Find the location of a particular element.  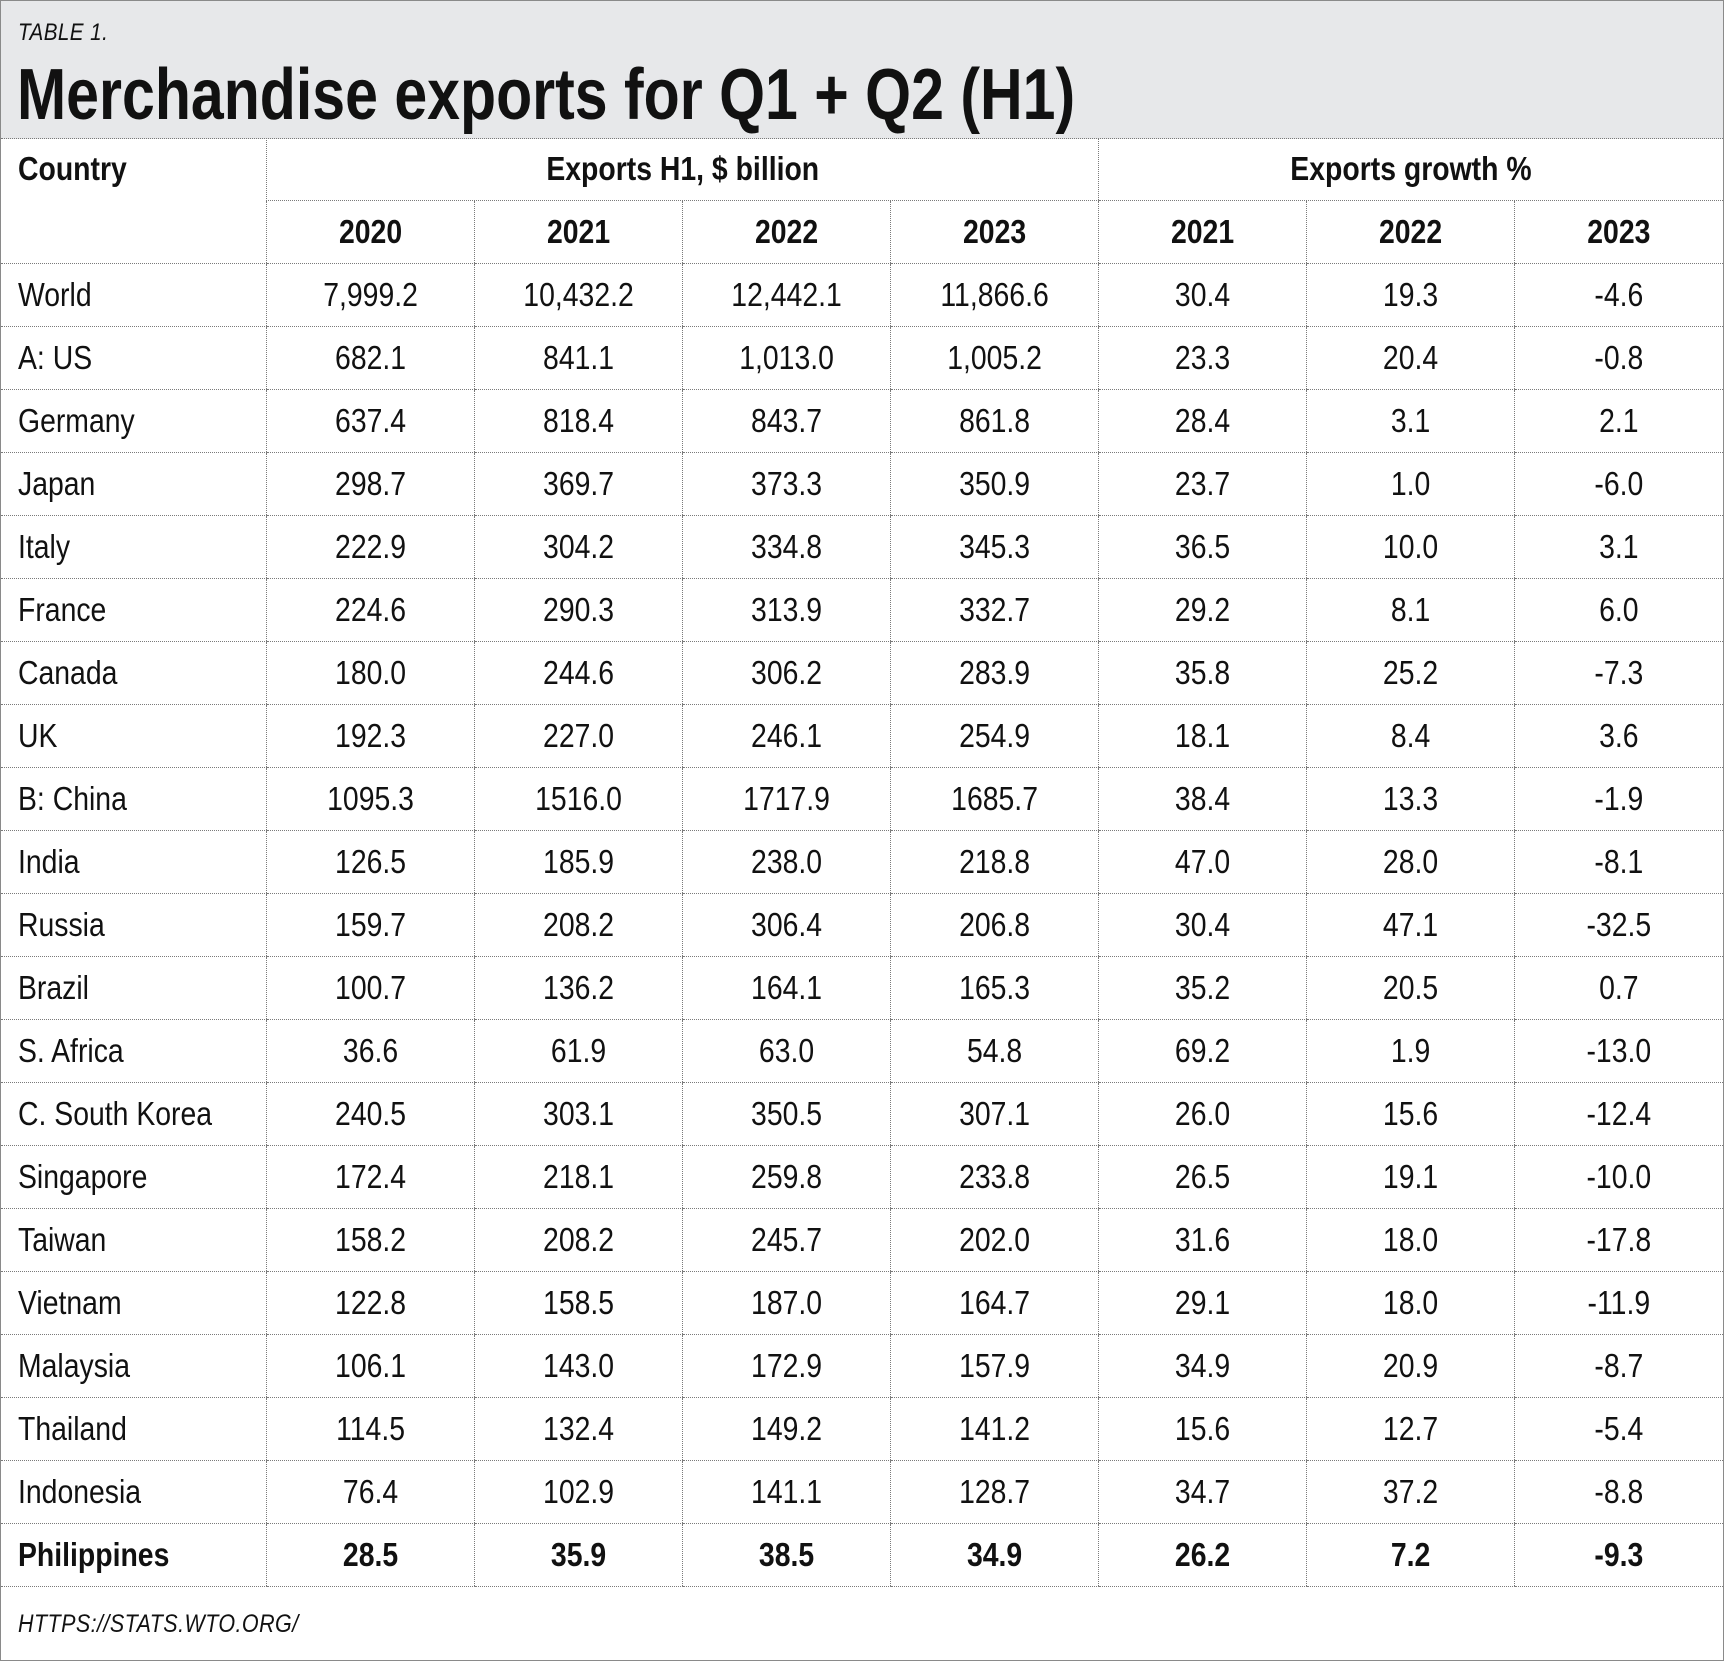

exports-value-cell: 218.8 is located at coordinates (994, 862).